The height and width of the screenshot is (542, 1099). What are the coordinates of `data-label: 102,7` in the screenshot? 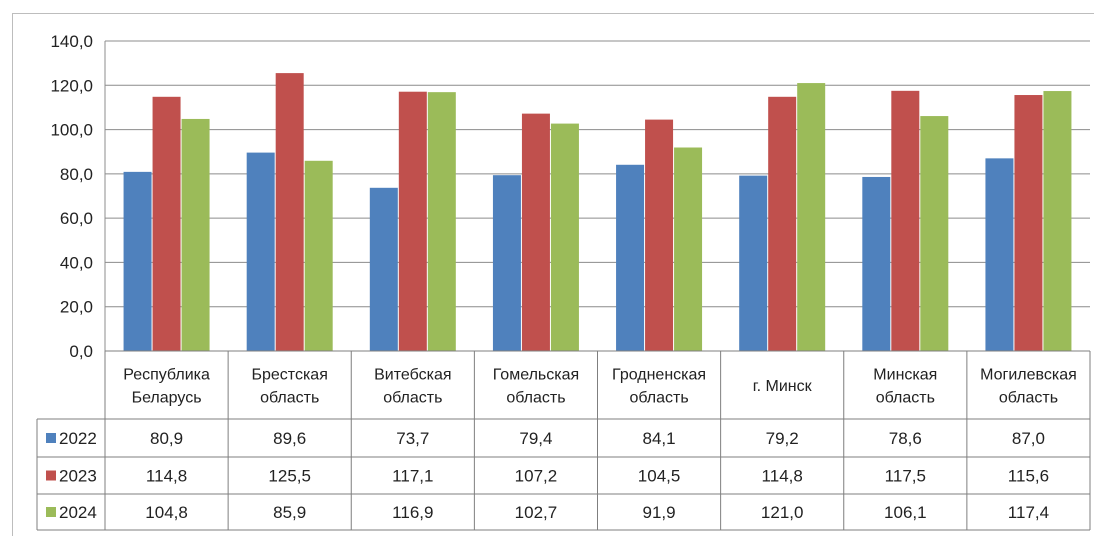 It's located at (536, 512).